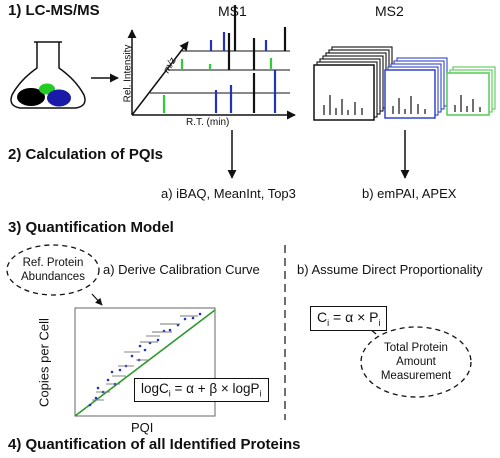 The image size is (500, 458). Describe the element at coordinates (53, 277) in the screenshot. I see `bubble-line: Abundances` at that location.